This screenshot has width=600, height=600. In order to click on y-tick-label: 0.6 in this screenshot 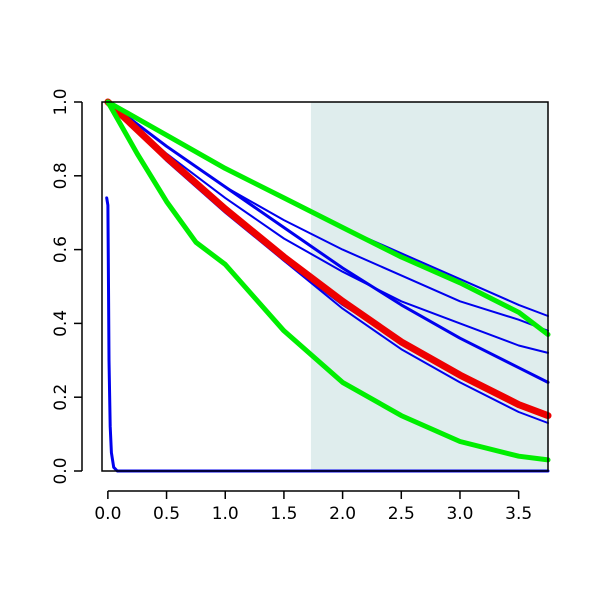, I will do `click(61, 249)`.